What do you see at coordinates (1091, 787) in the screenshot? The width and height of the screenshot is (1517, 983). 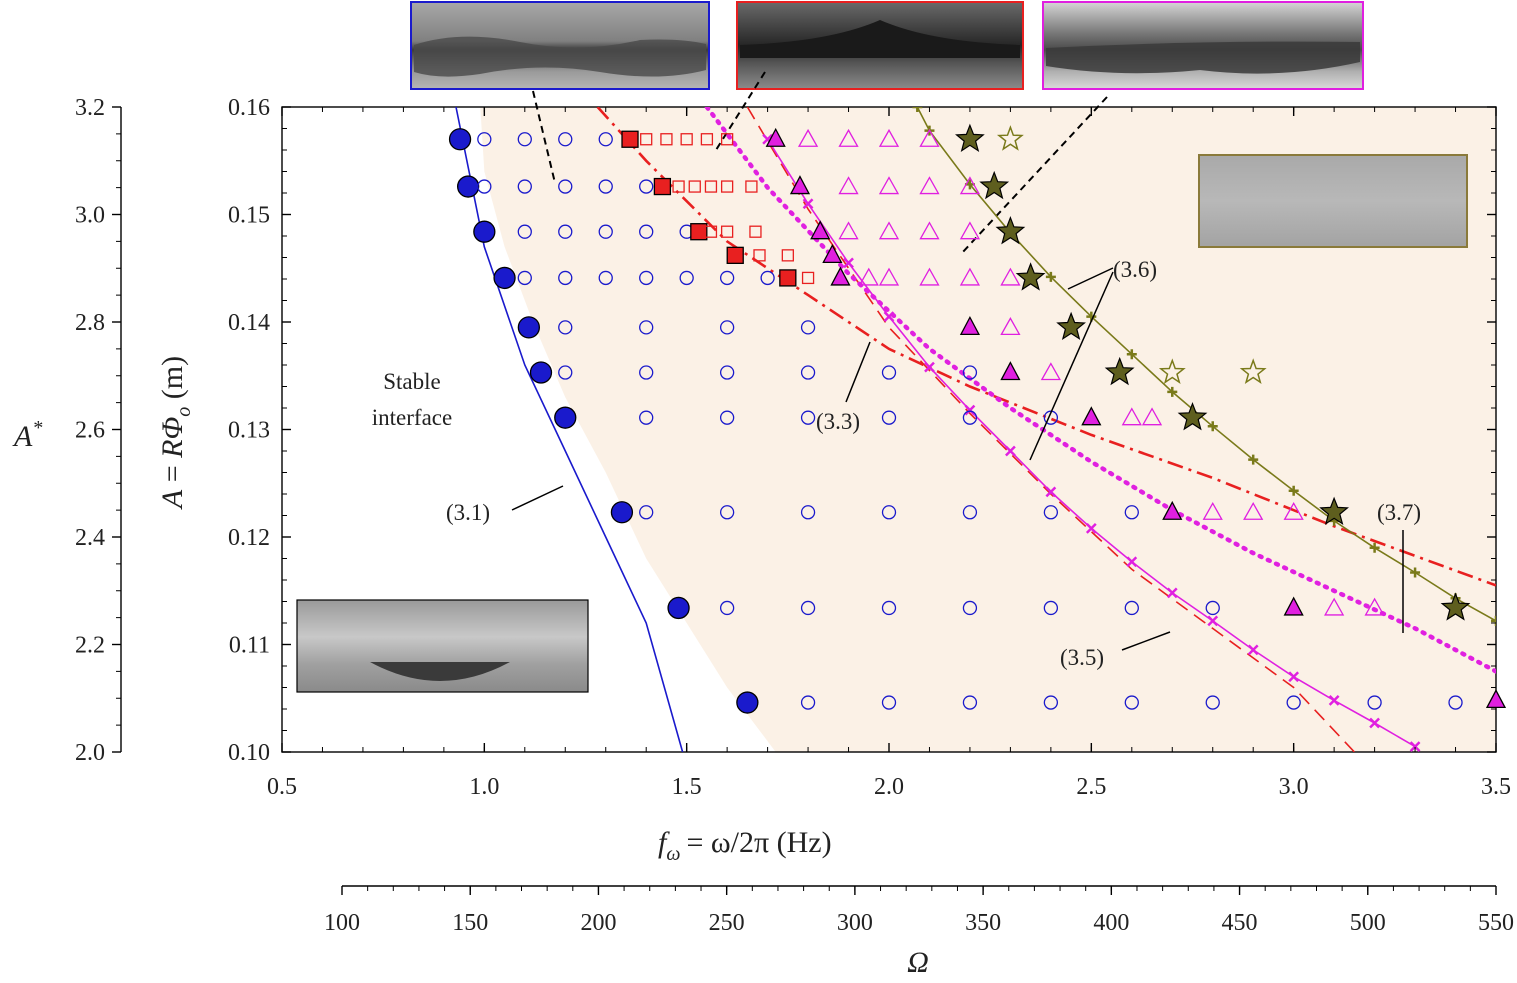 I see `x-tick-label: 2.5` at bounding box center [1091, 787].